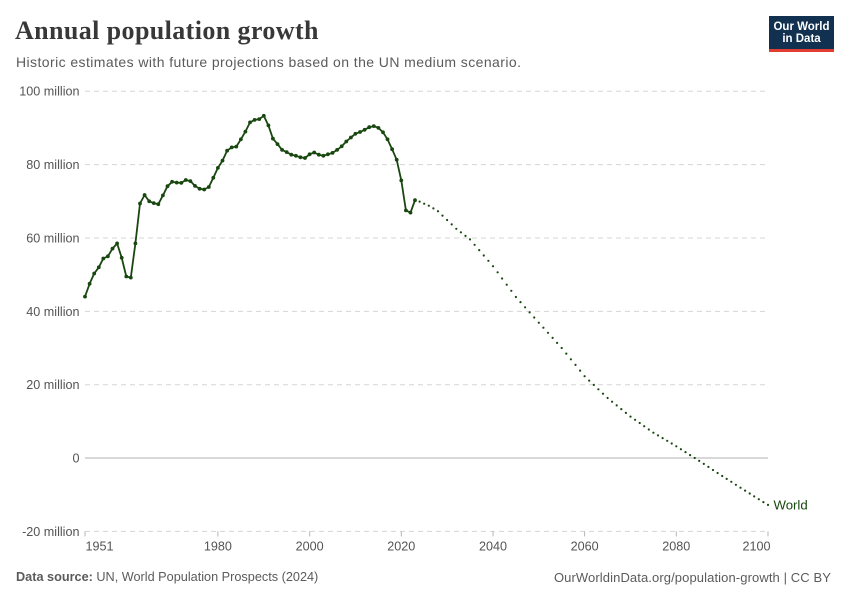  What do you see at coordinates (100, 547) in the screenshot?
I see `svg-text: 1951` at bounding box center [100, 547].